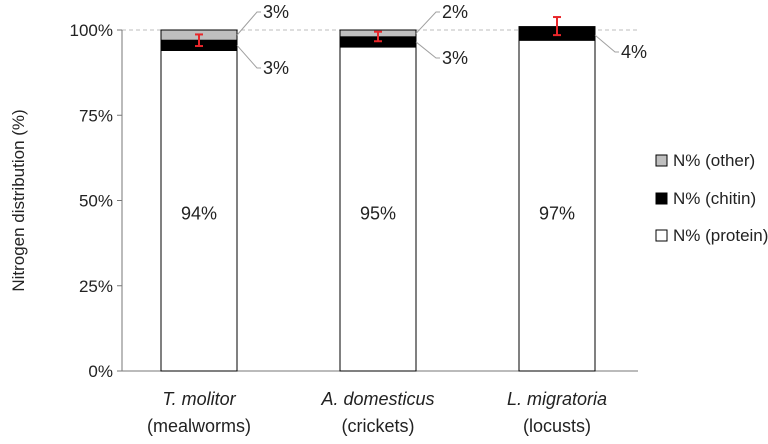 This screenshot has height=444, width=768. I want to click on y-tick-label: 50%, so click(96, 201).